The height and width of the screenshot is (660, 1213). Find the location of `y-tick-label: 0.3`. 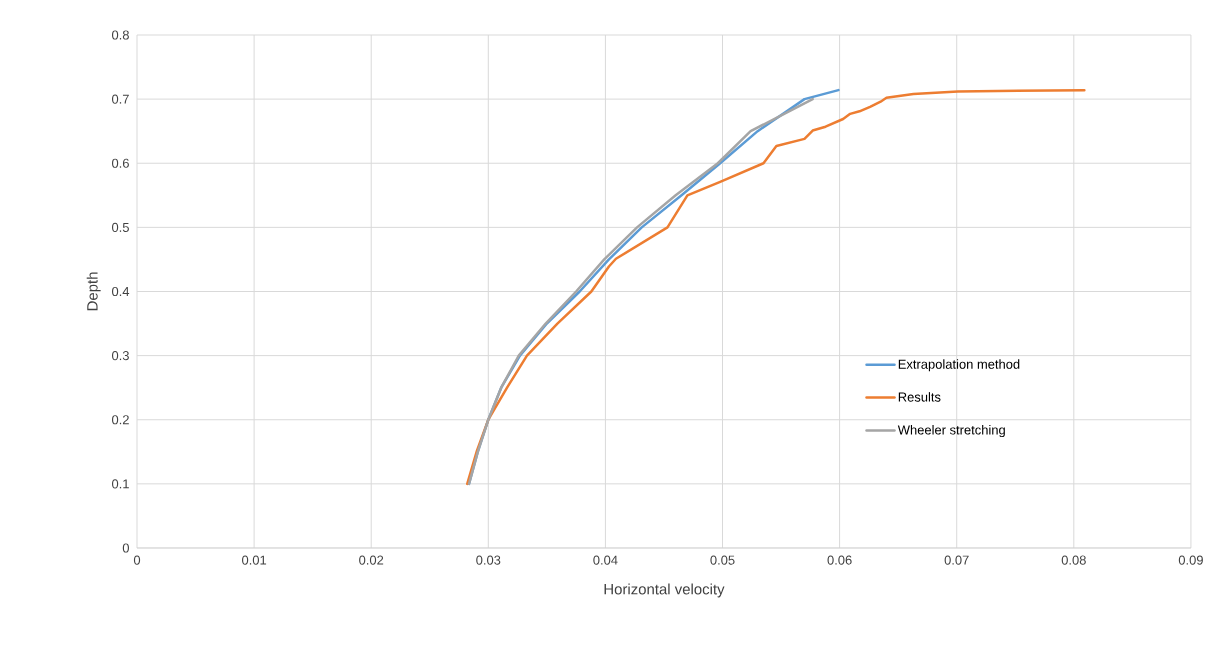

y-tick-label: 0.3 is located at coordinates (120, 356).